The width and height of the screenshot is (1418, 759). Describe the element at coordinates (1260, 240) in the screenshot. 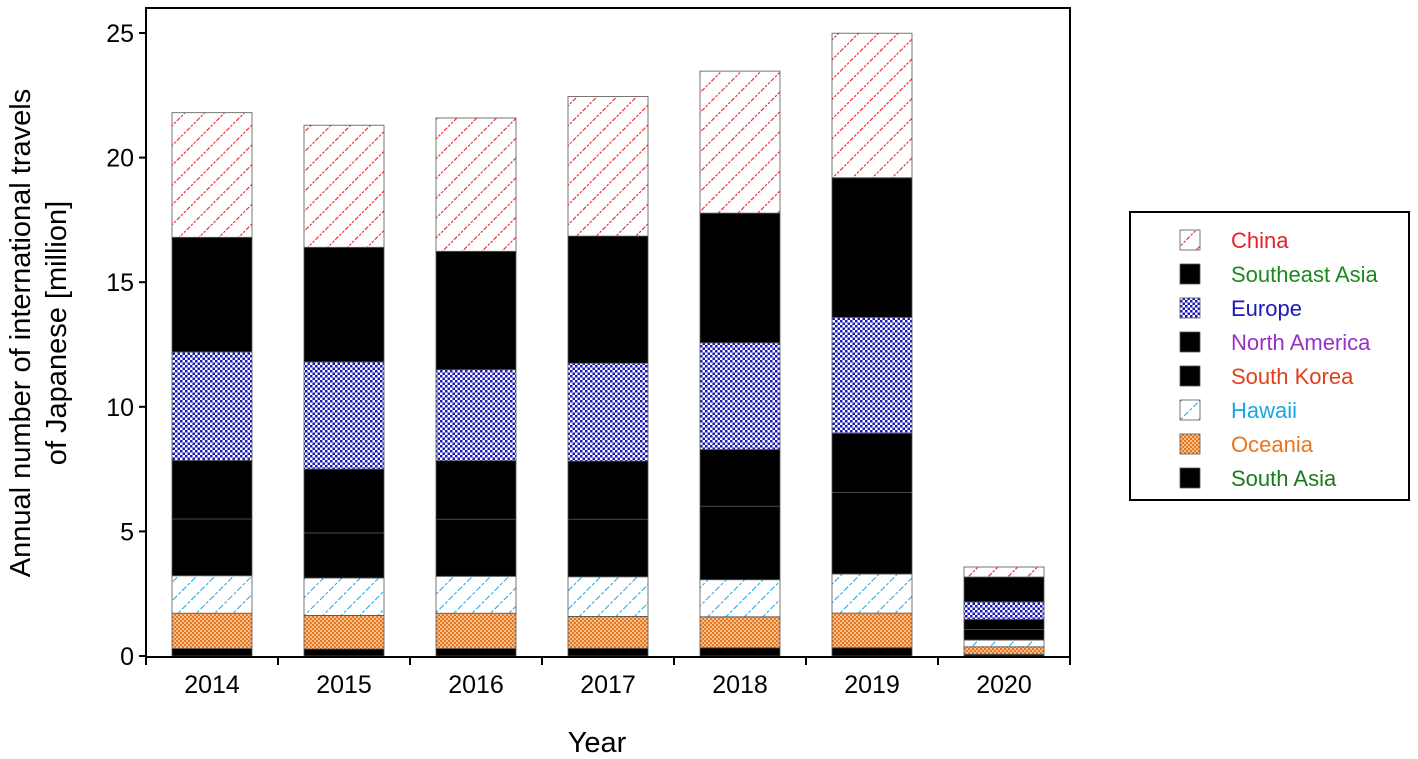

I see `legend-label-china: China` at that location.